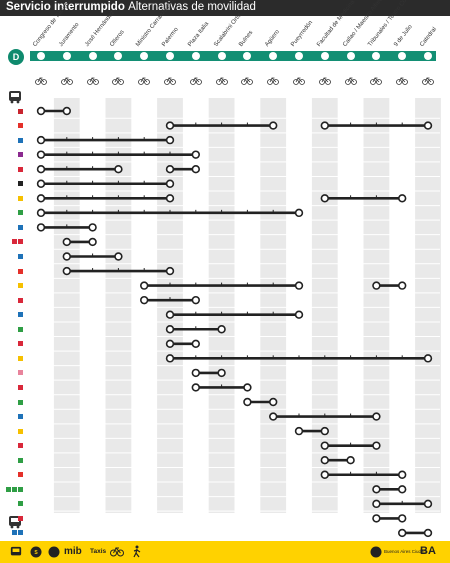 The height and width of the screenshot is (563, 450). I want to click on footer-metro-icon, so click(54, 553).